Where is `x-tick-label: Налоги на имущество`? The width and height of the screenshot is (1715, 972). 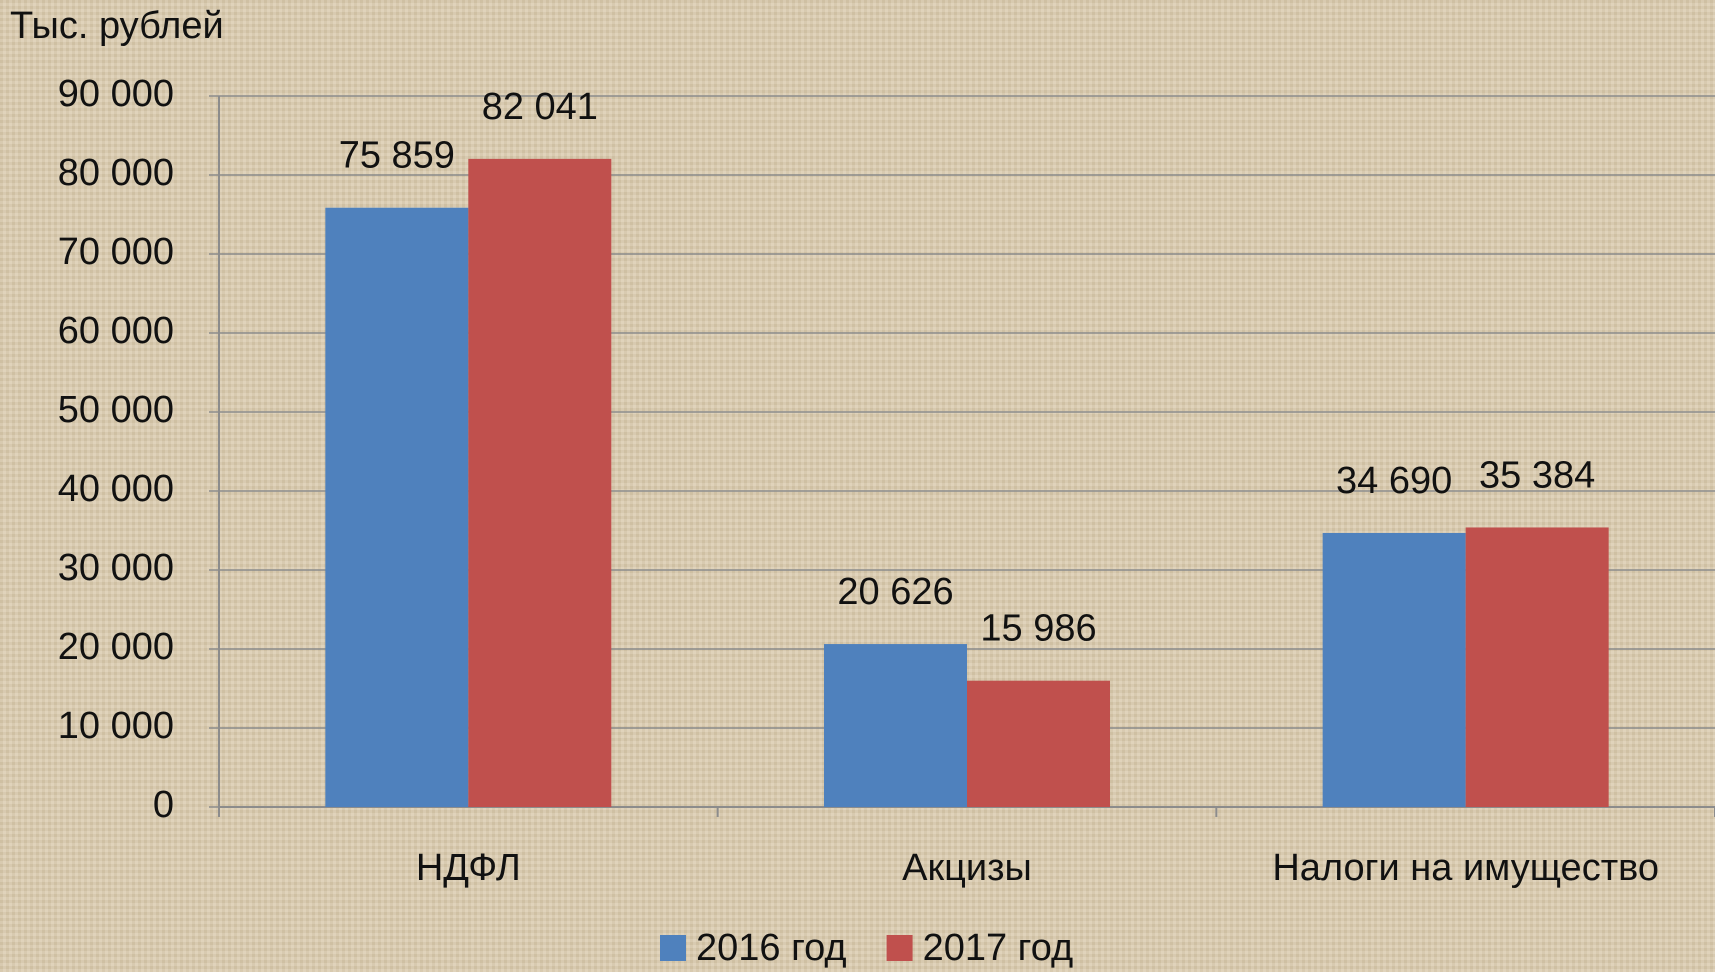 x-tick-label: Налоги на имущество is located at coordinates (1465, 868).